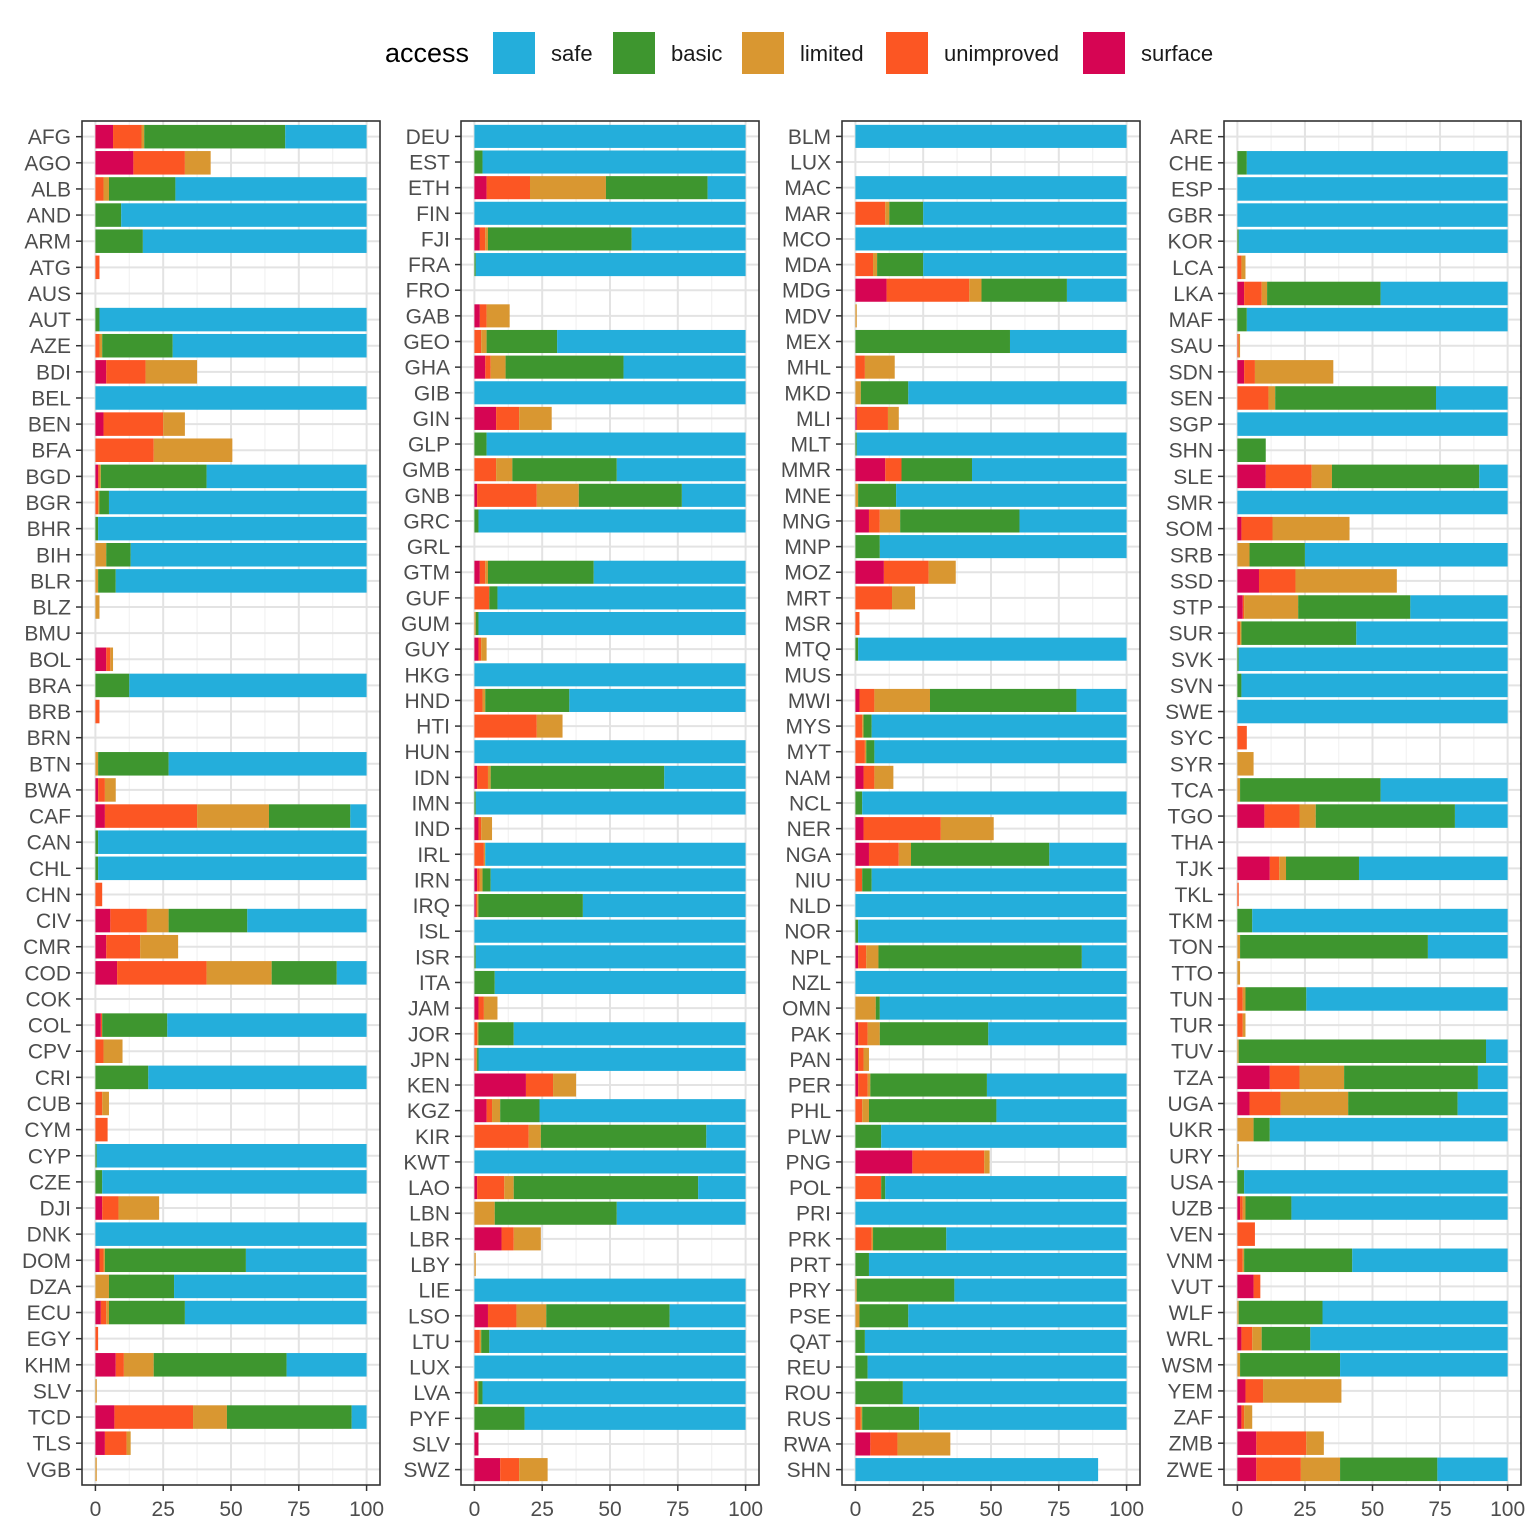 The image size is (1536, 1536). Describe the element at coordinates (100, 816) in the screenshot. I see `bar-caf-surface` at that location.